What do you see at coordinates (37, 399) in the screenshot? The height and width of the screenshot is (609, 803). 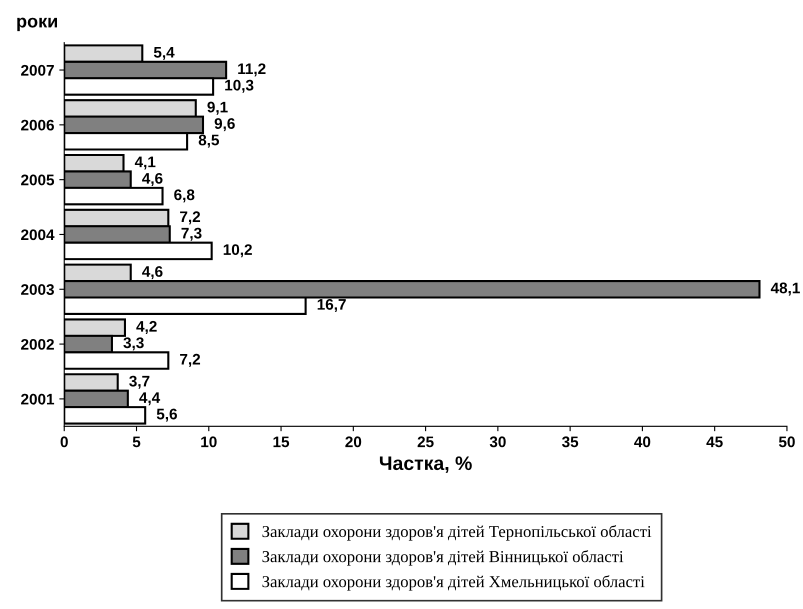 I see `y-tick-label: 2001` at bounding box center [37, 399].